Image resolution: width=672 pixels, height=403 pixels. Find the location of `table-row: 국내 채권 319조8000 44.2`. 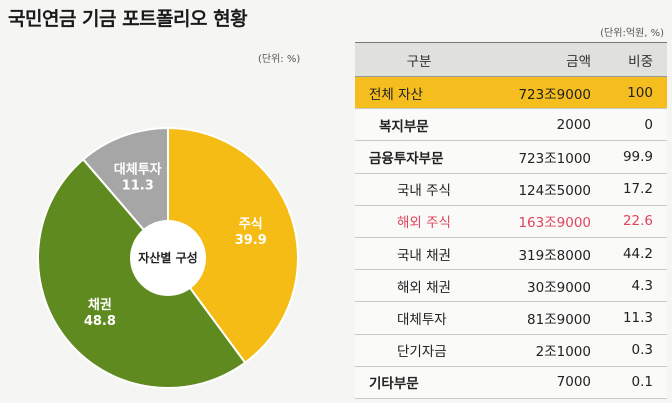

table-row: 국내 채권 319조8000 44.2 is located at coordinates (511, 254).